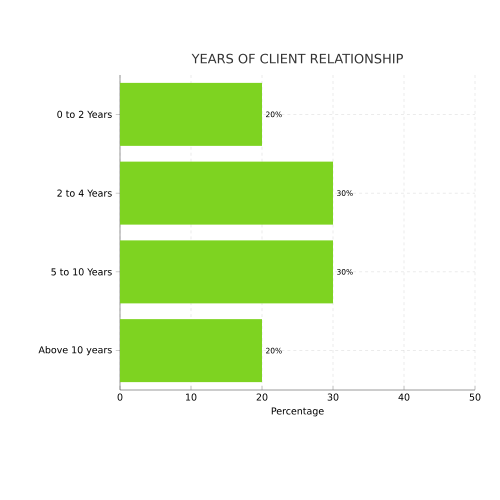 The width and height of the screenshot is (500, 500). I want to click on y-tick-label: 5 to 10 Years, so click(81, 272).